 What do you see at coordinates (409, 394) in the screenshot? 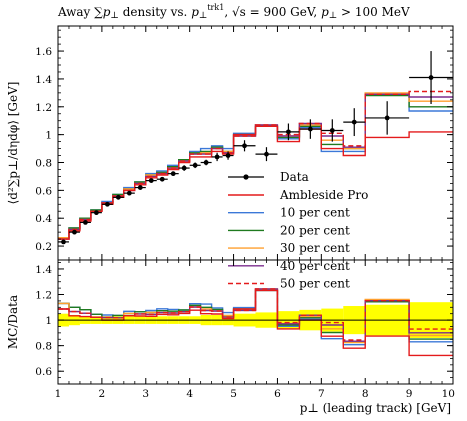
I see `x-tick-label: 9` at bounding box center [409, 394].